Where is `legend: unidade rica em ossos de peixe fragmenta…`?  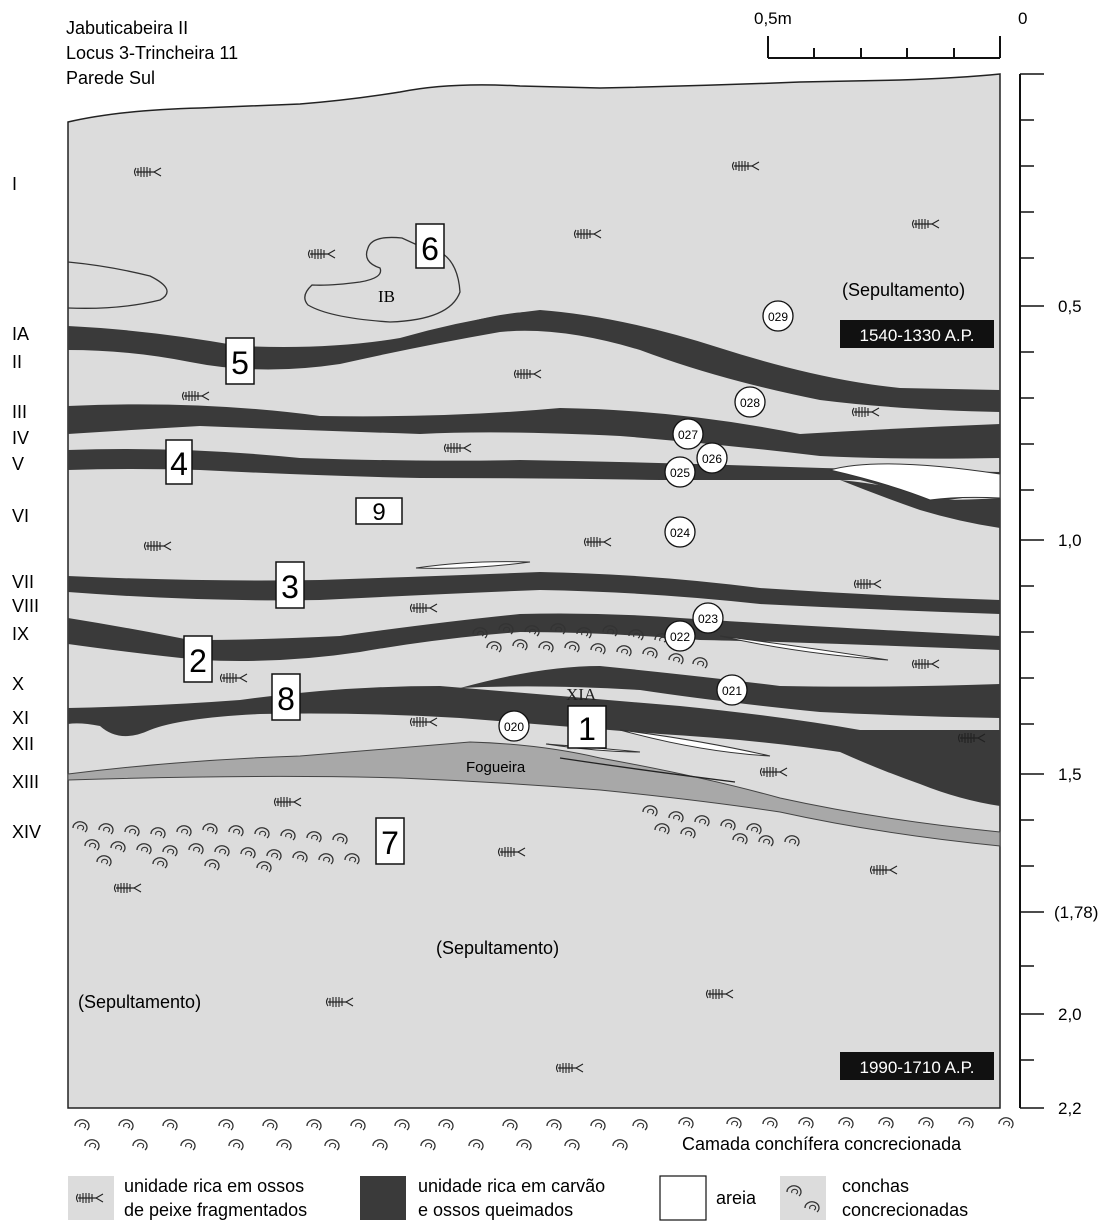
legend: unidade rica em ossos de peixe fragmenta… is located at coordinates (518, 1198).